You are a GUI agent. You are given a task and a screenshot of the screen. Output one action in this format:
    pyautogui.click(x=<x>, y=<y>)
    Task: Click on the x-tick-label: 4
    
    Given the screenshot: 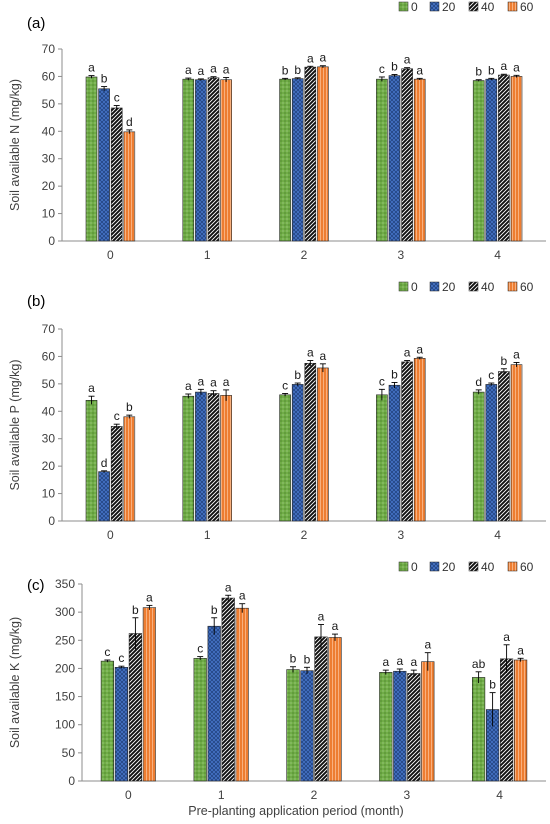 What is the action you would take?
    pyautogui.click(x=497, y=535)
    